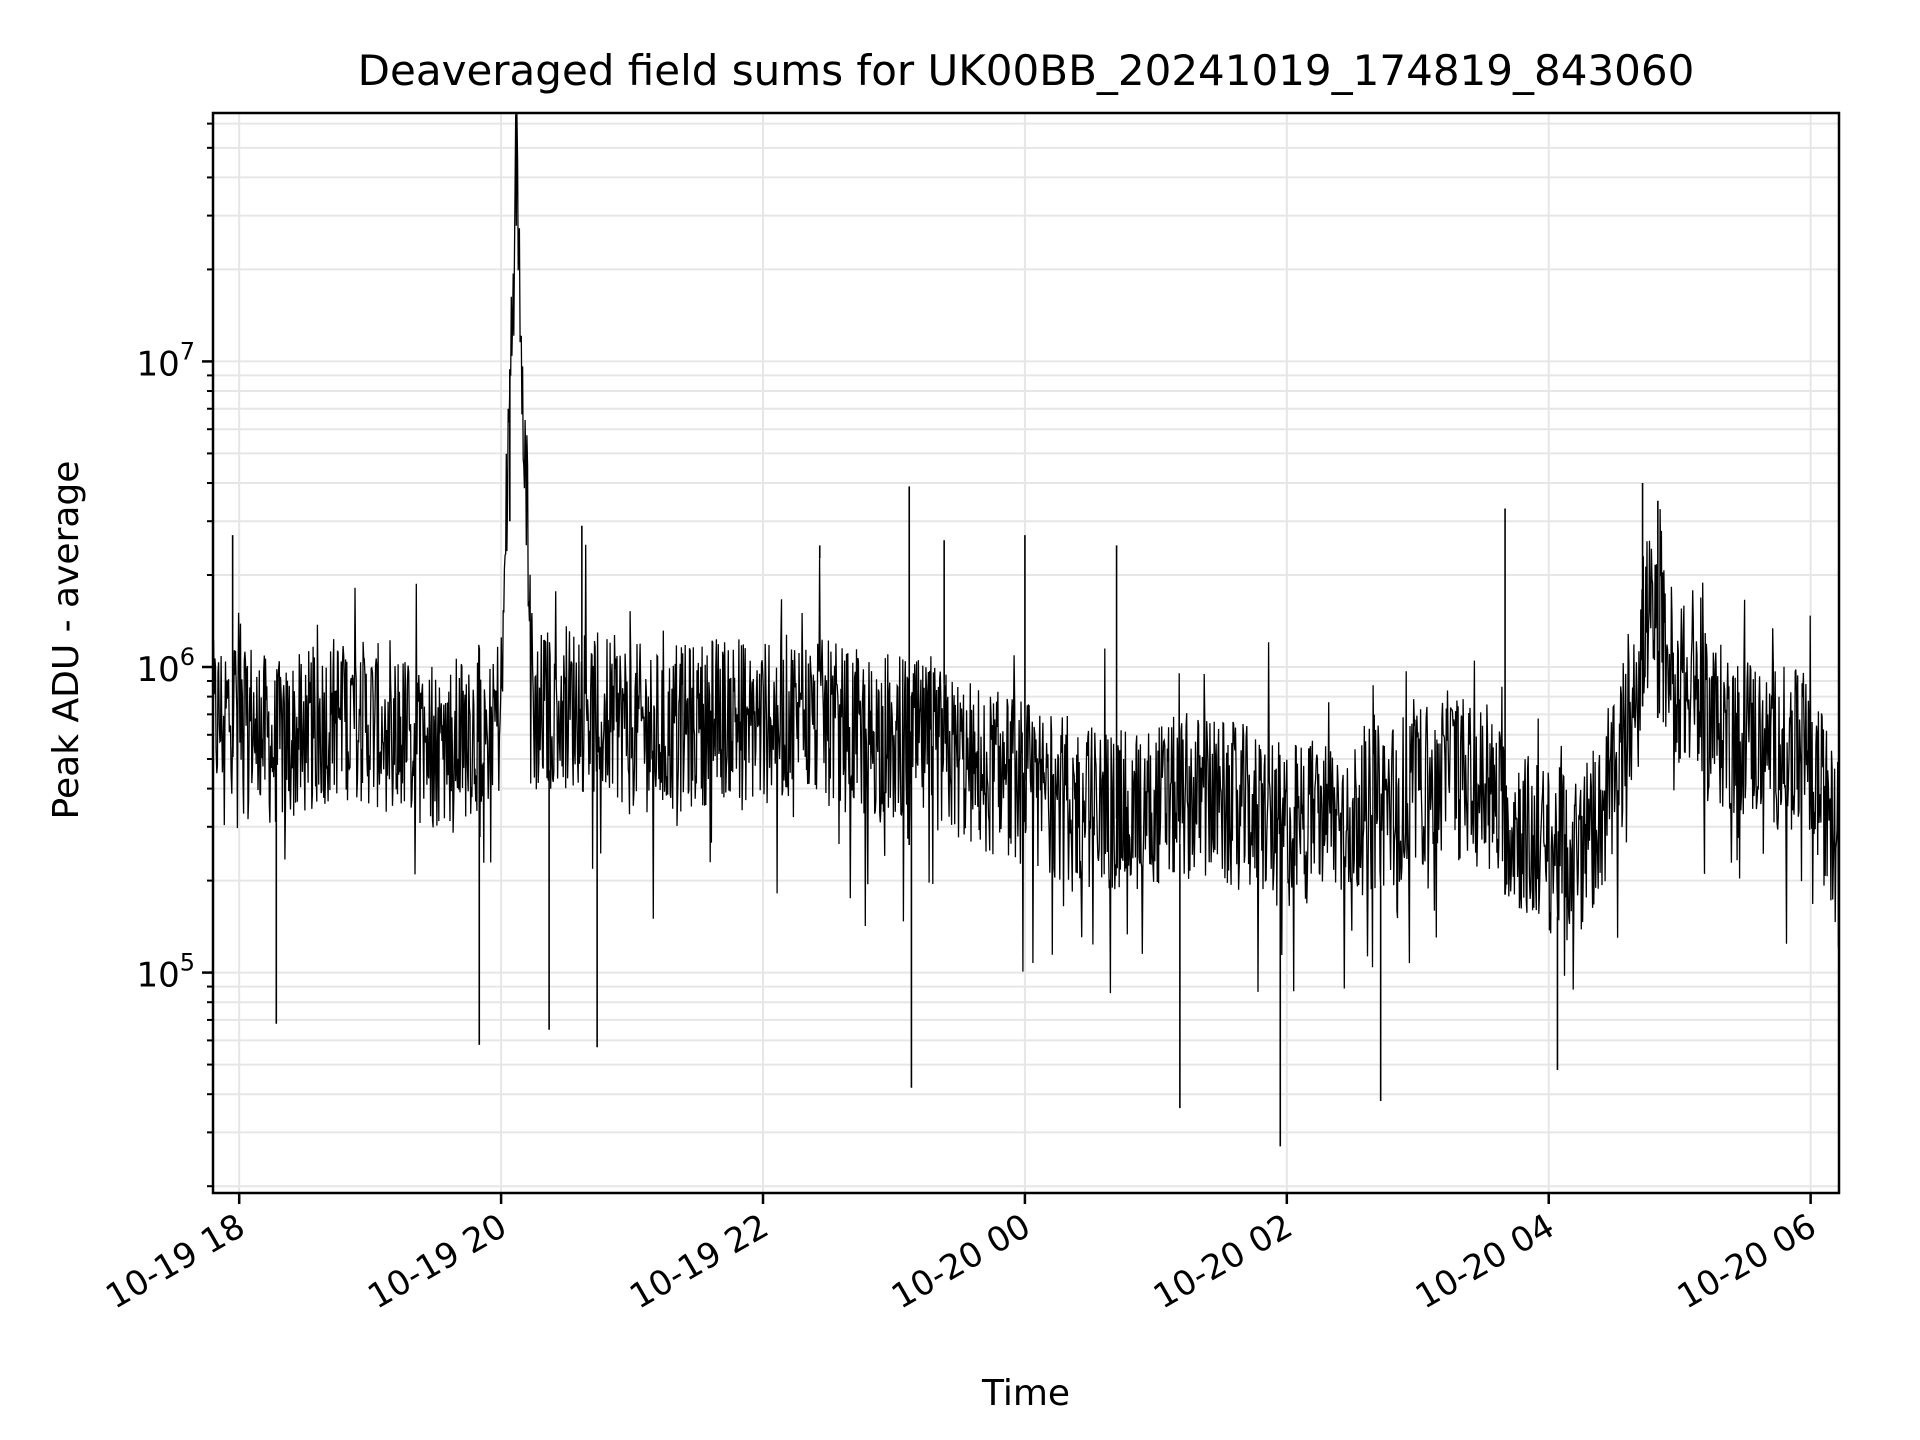 The image size is (1920, 1440). I want to click on y-tick-label: 10⁵, so click(165, 972).